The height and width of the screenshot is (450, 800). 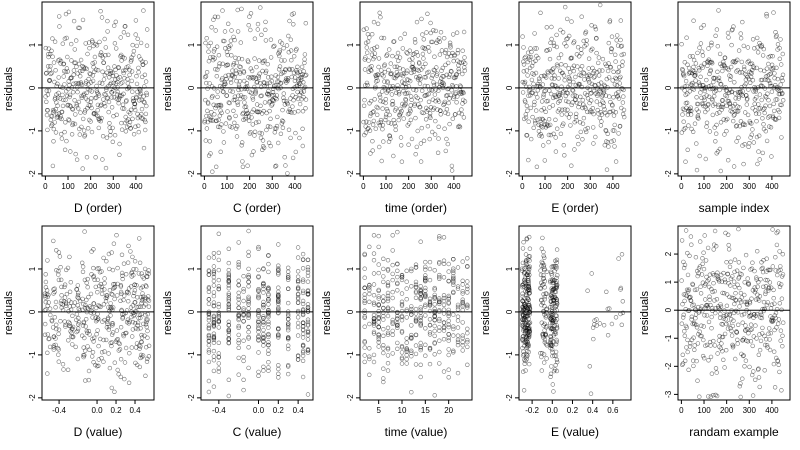 What do you see at coordinates (668, 394) in the screenshot?
I see `y-tick-label: -3` at bounding box center [668, 394].